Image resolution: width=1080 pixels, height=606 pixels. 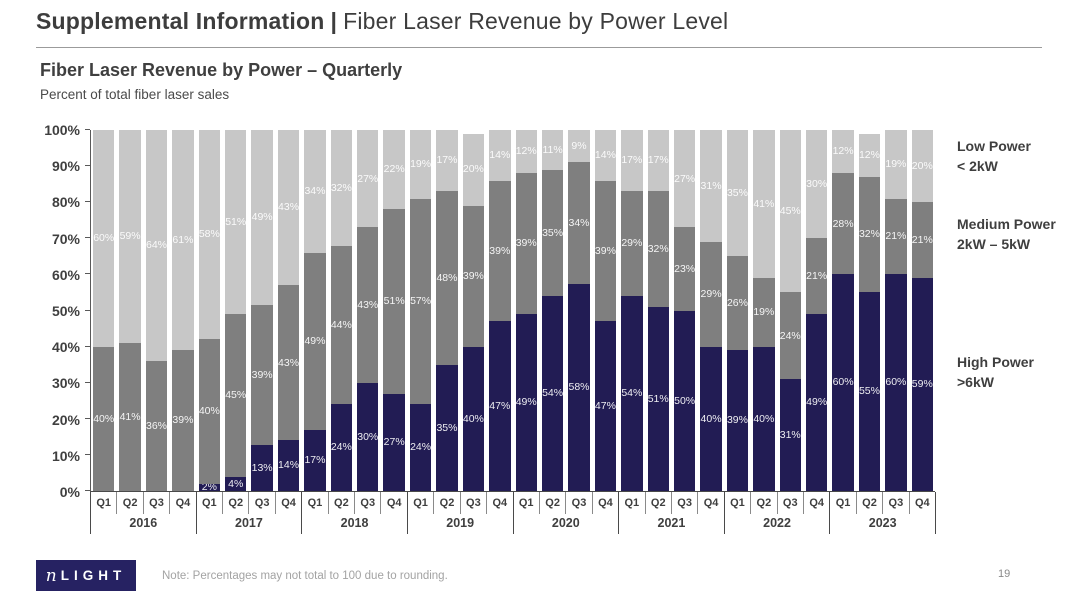 What do you see at coordinates (658, 398) in the screenshot?
I see `bar-segment-label: 51%` at bounding box center [658, 398].